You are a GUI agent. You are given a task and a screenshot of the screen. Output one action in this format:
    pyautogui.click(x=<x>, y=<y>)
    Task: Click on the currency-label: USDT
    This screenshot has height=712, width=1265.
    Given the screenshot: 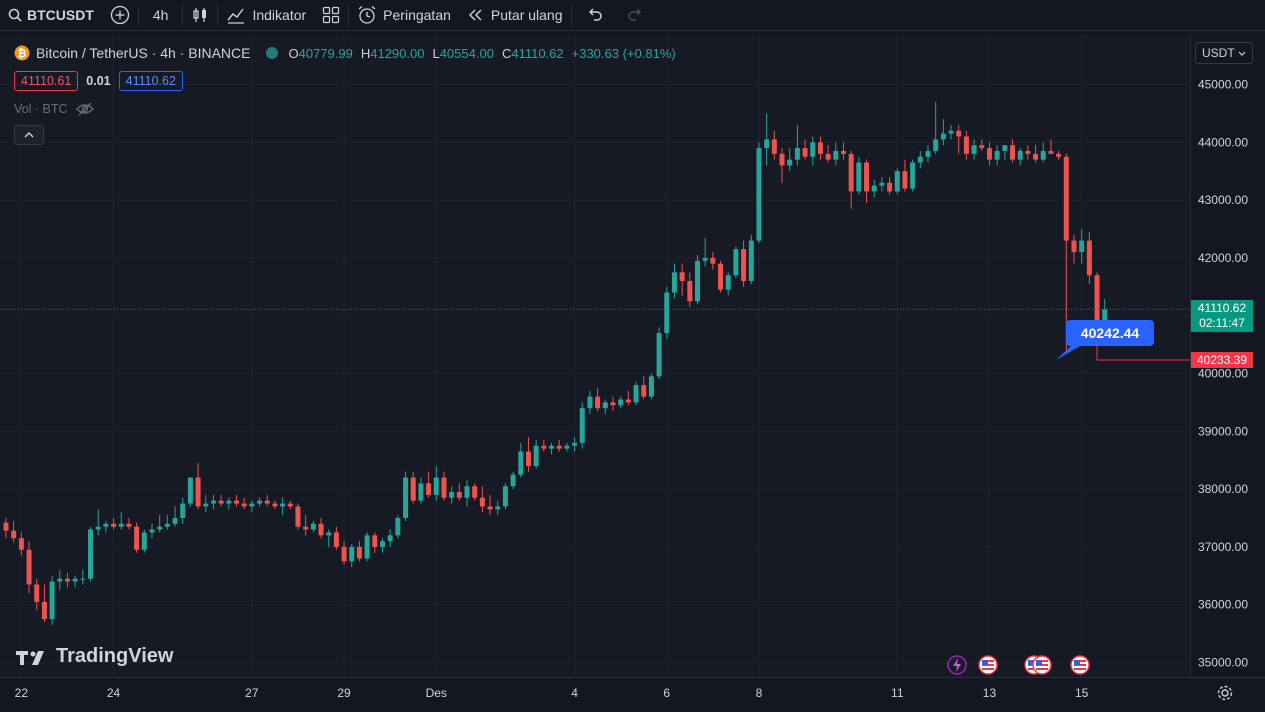 What is the action you would take?
    pyautogui.click(x=1218, y=53)
    